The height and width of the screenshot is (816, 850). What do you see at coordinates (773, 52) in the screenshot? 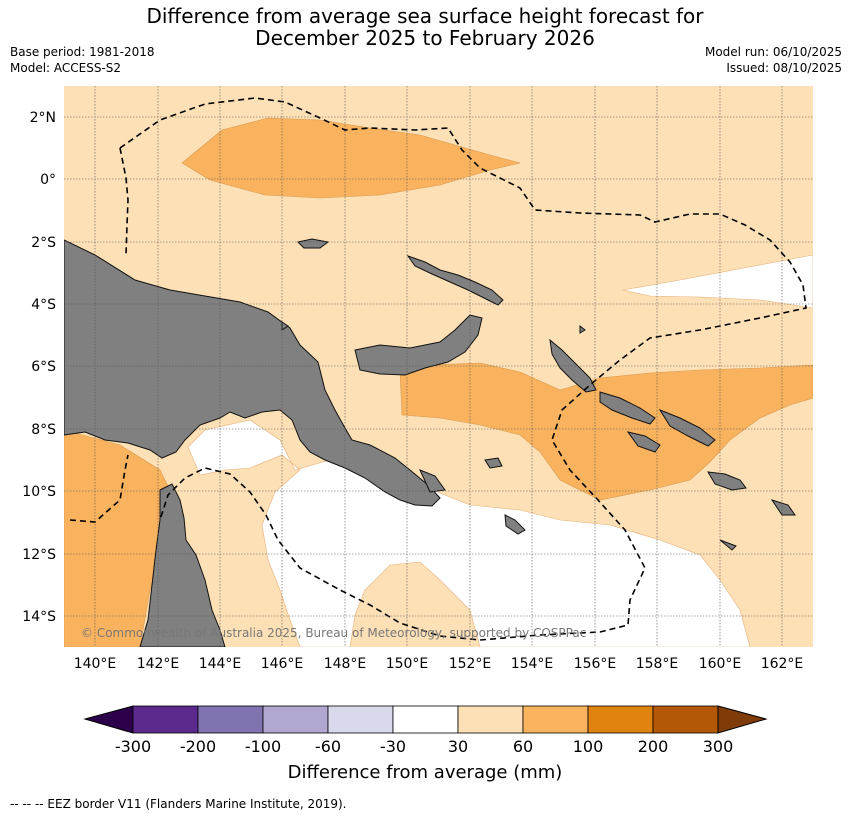
I see `model-run: Model run: 06/10/2025` at bounding box center [773, 52].